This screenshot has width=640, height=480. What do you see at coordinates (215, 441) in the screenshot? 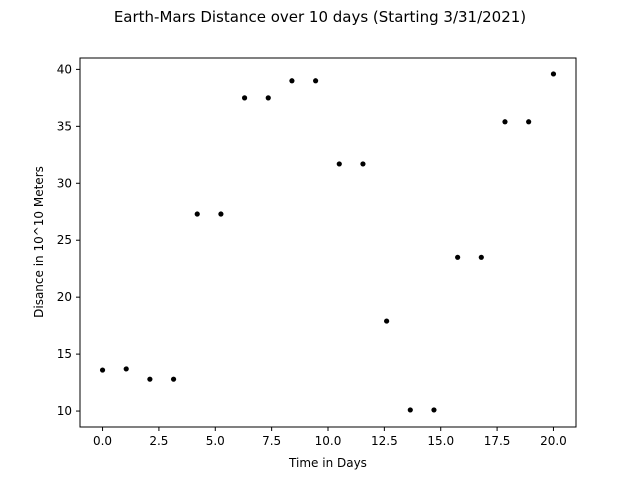
I see `x-tick-label: 5.0` at bounding box center [215, 441].